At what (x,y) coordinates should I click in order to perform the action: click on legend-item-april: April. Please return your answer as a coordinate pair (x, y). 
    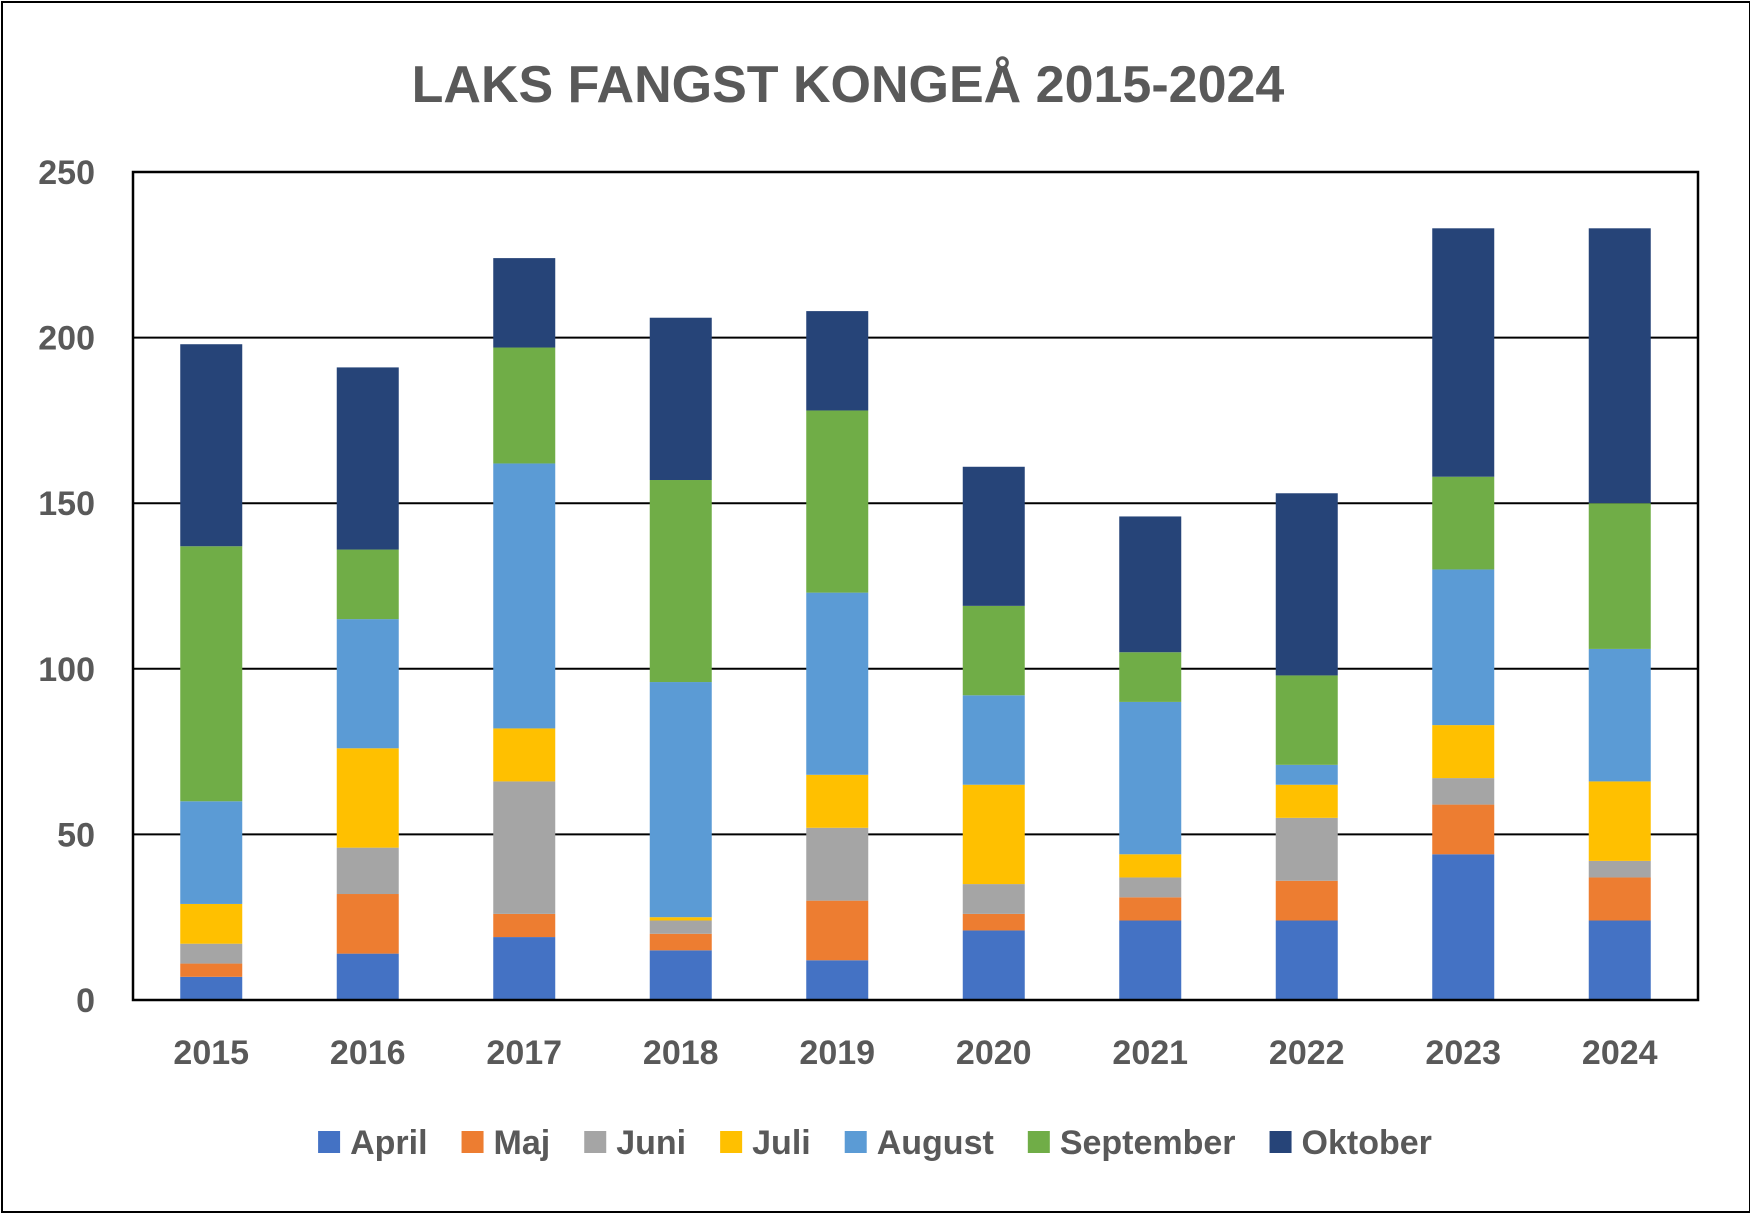
    Looking at the image, I should click on (373, 1143).